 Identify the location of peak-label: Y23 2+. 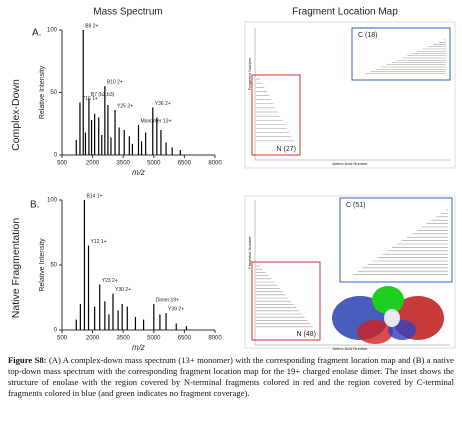
(110, 281).